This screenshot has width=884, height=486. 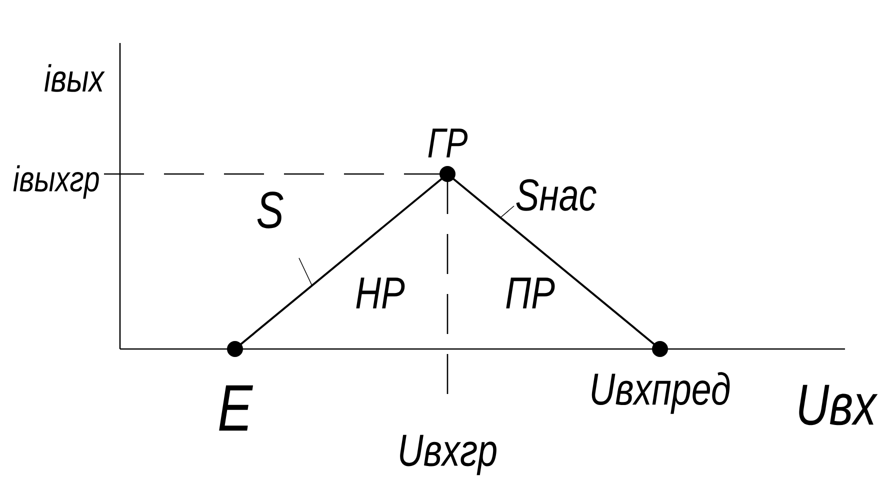 What do you see at coordinates (236, 408) in the screenshot?
I see `x-tick-label: E` at bounding box center [236, 408].